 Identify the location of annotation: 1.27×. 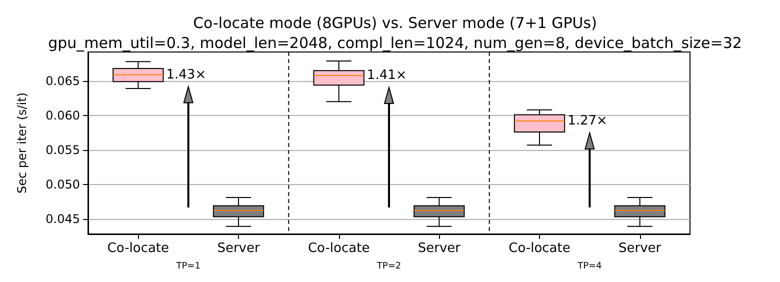
(588, 120).